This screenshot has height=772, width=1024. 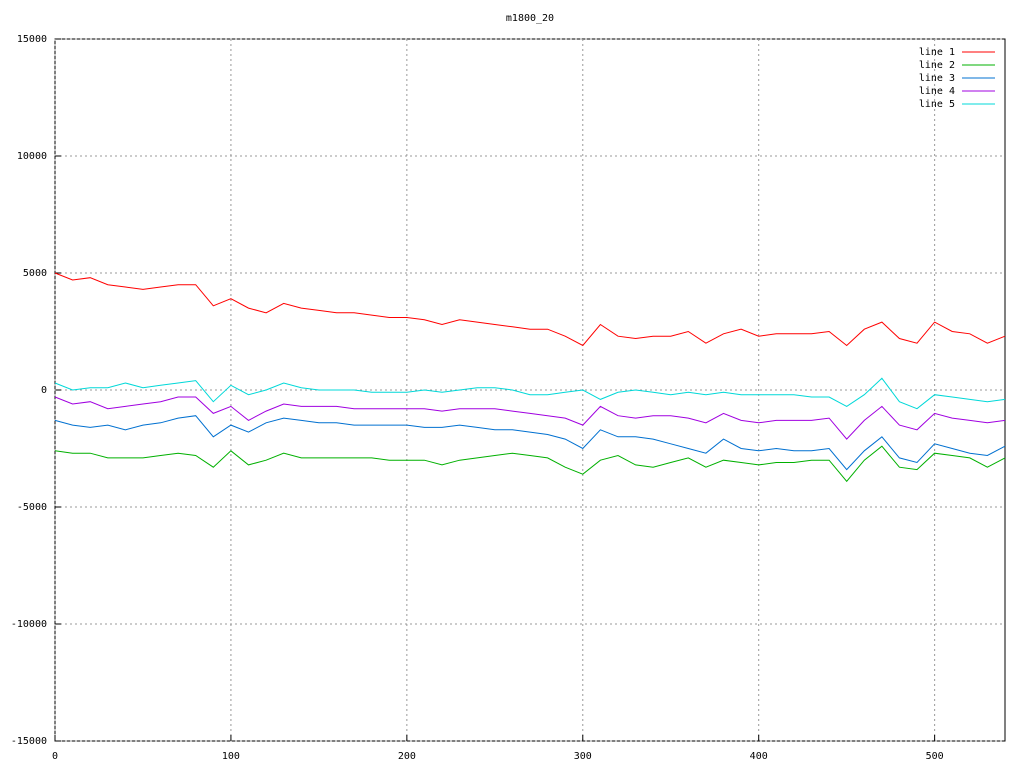 I want to click on legend-label: line 4, so click(x=937, y=91).